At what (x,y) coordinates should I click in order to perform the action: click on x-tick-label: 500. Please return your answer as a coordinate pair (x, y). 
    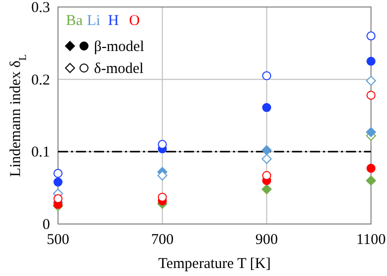
    Looking at the image, I should click on (58, 240).